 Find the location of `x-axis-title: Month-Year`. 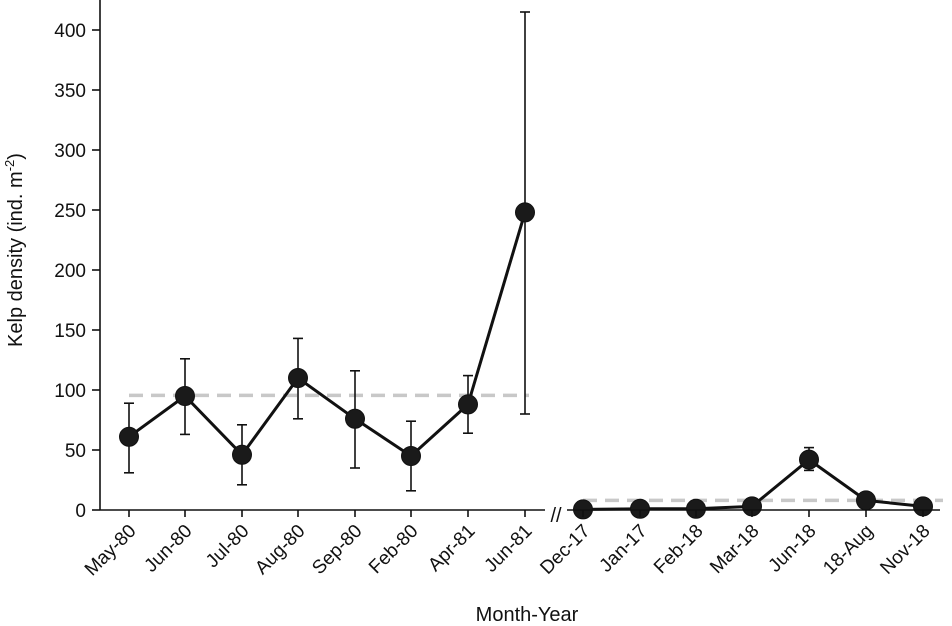

x-axis-title: Month-Year is located at coordinates (527, 615).